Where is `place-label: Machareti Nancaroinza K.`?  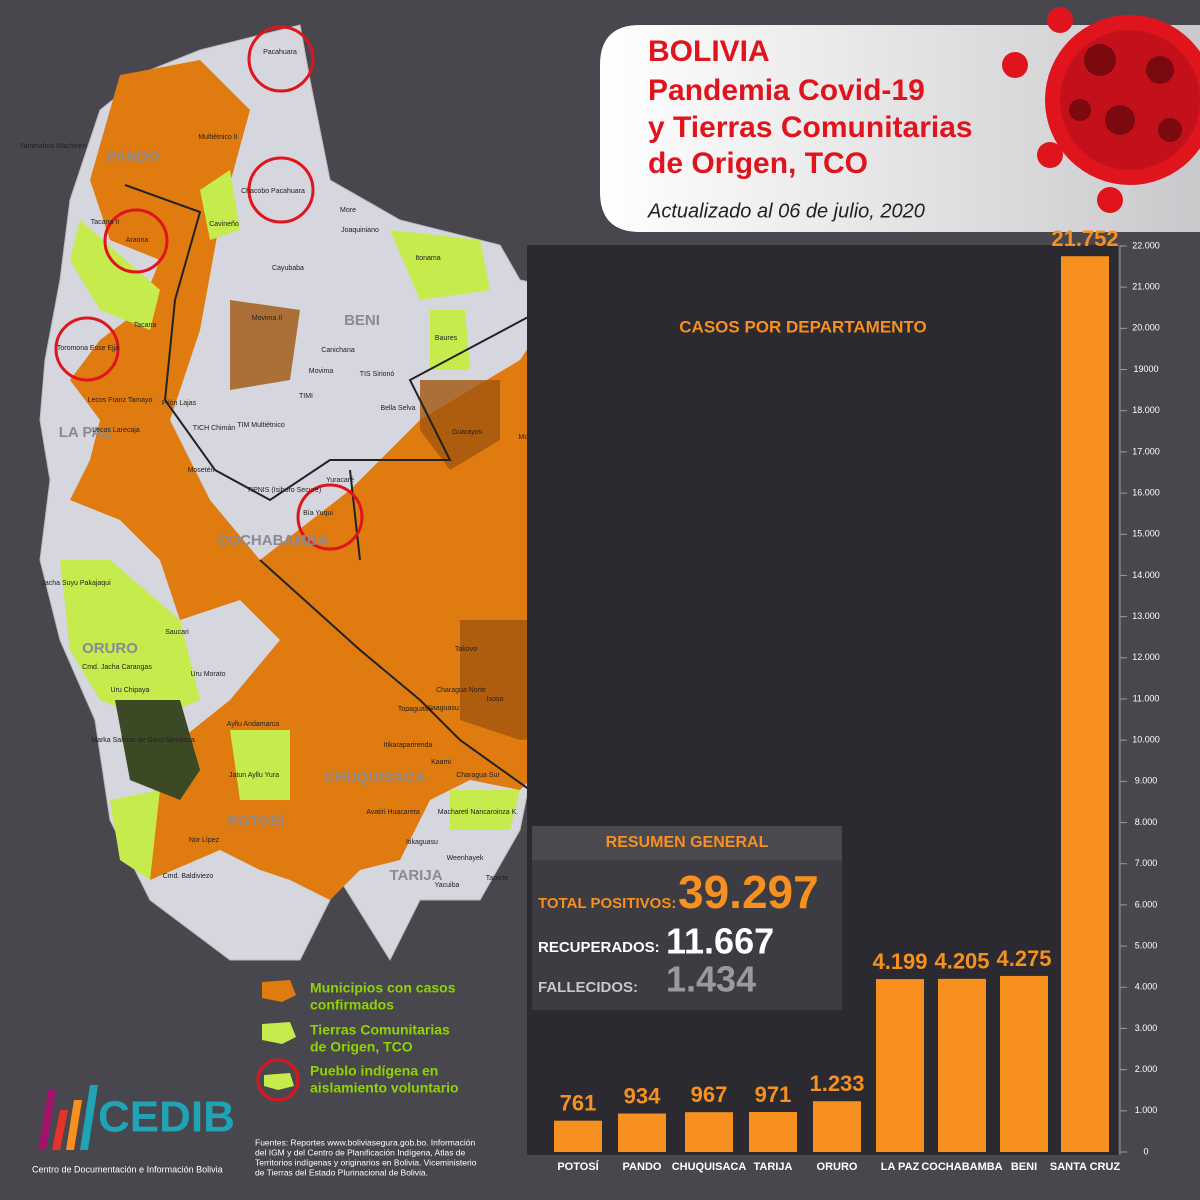
place-label: Machareti Nancaroinza K. is located at coordinates (478, 812).